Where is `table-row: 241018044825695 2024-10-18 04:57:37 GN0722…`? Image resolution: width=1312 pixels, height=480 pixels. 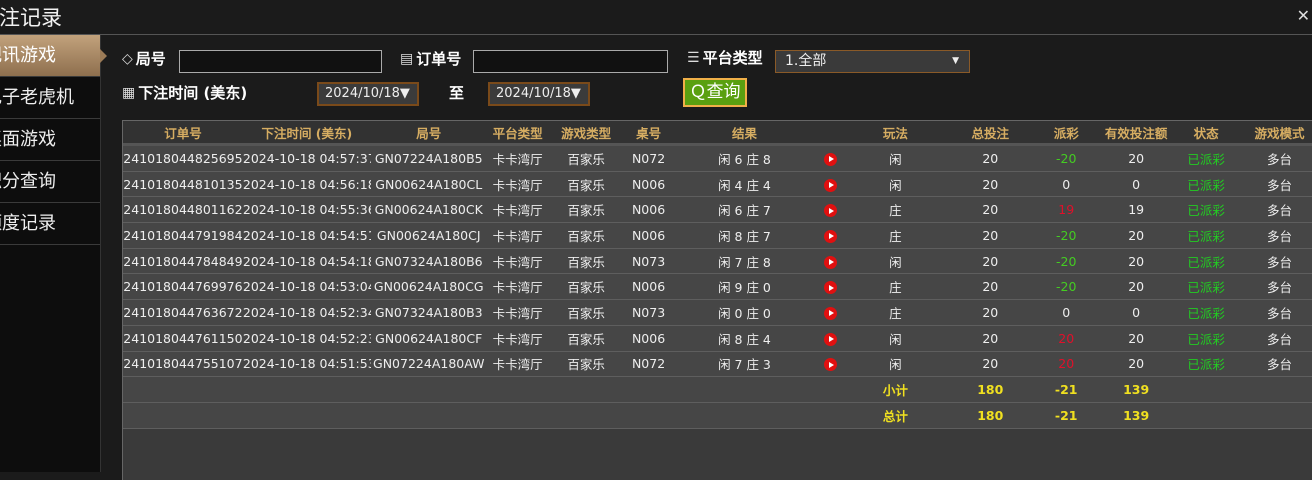 table-row: 241018044825695 2024-10-18 04:57:37 GN0722… is located at coordinates (717, 159).